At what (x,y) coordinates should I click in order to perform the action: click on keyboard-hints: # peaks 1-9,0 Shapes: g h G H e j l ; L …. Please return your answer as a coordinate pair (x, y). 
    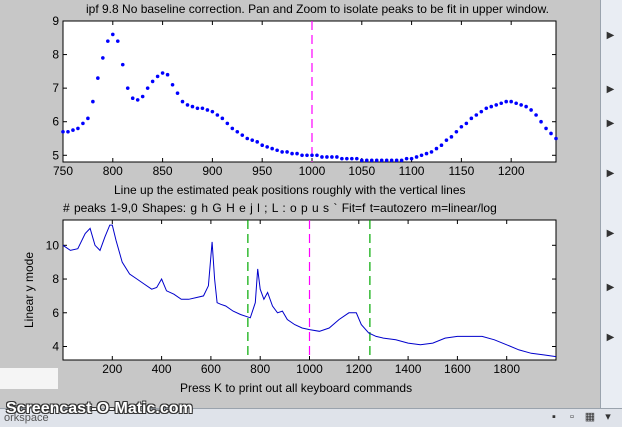
    Looking at the image, I should click on (280, 208).